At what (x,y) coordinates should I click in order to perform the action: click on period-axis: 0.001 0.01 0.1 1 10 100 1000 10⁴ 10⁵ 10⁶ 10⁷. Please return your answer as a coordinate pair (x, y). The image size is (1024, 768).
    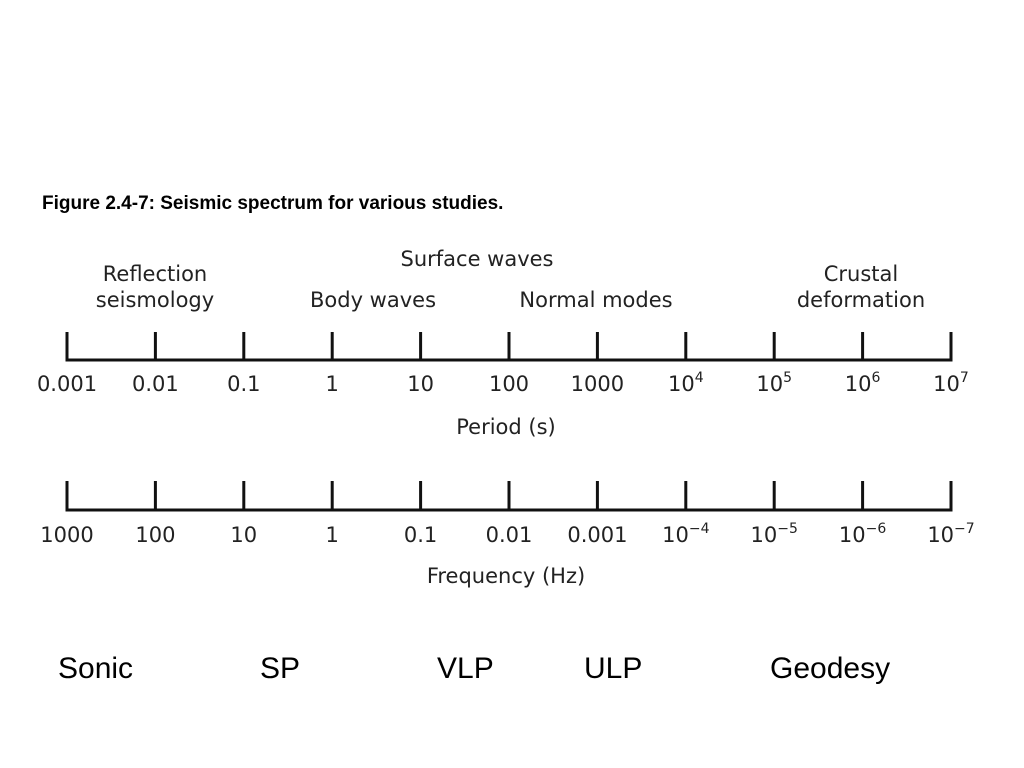
    Looking at the image, I should click on (503, 364).